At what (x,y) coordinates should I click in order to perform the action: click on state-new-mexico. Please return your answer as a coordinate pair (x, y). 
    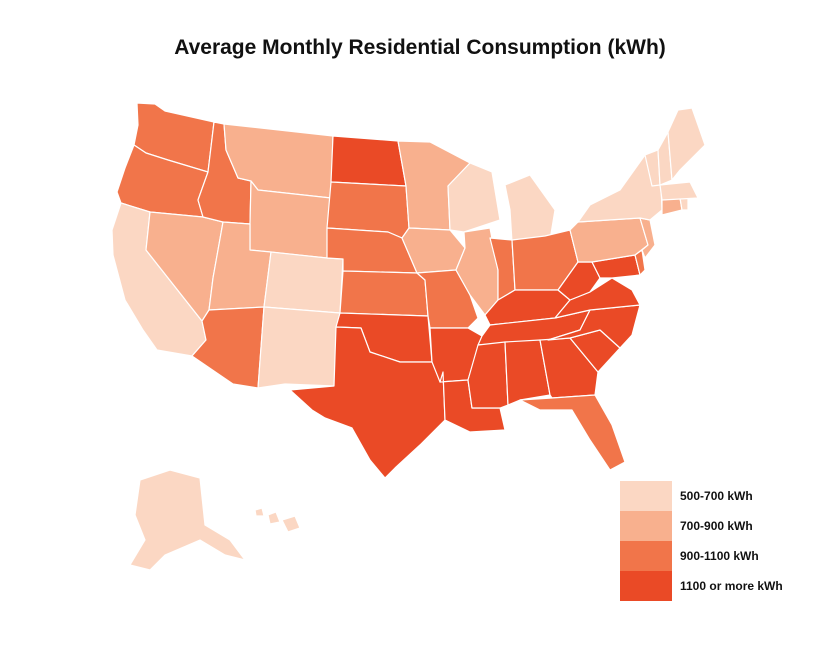
    Looking at the image, I should click on (299, 347).